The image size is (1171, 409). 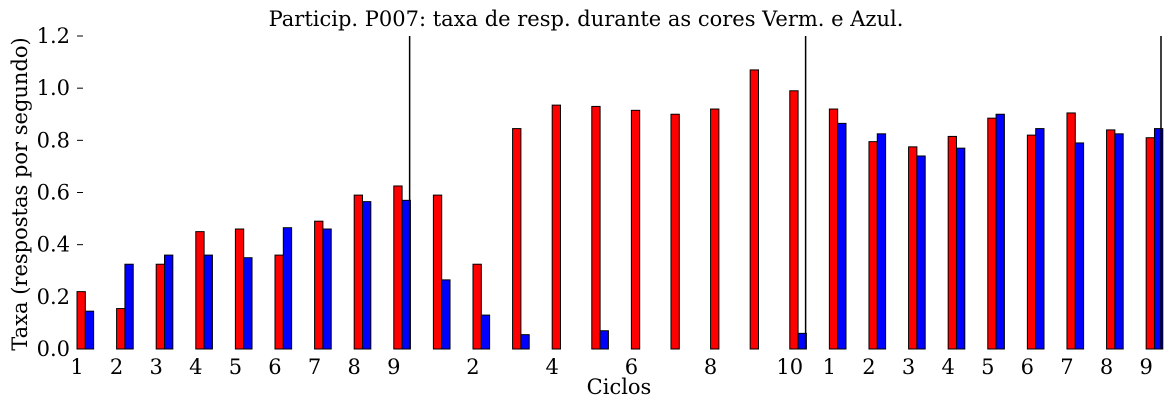 I want to click on x-tick-label: 10, so click(x=789, y=367).